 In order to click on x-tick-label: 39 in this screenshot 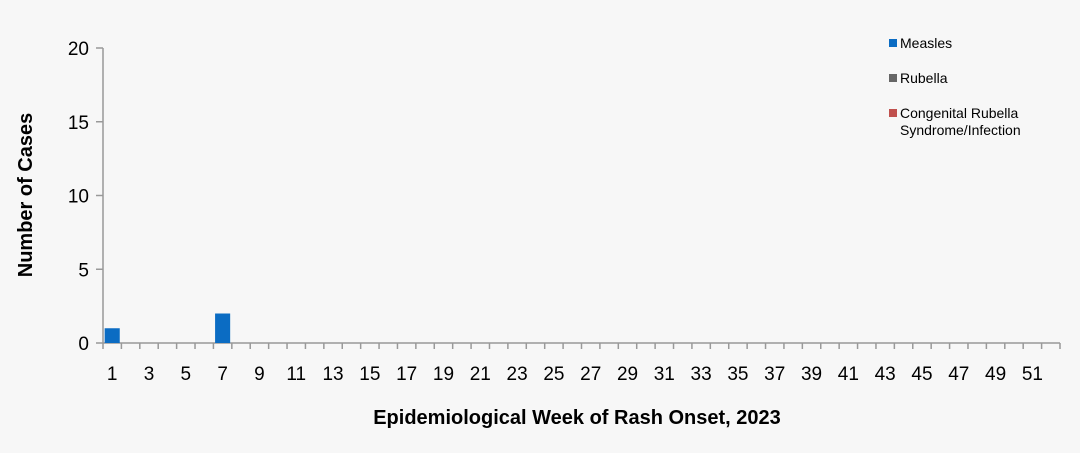, I will do `click(811, 374)`.